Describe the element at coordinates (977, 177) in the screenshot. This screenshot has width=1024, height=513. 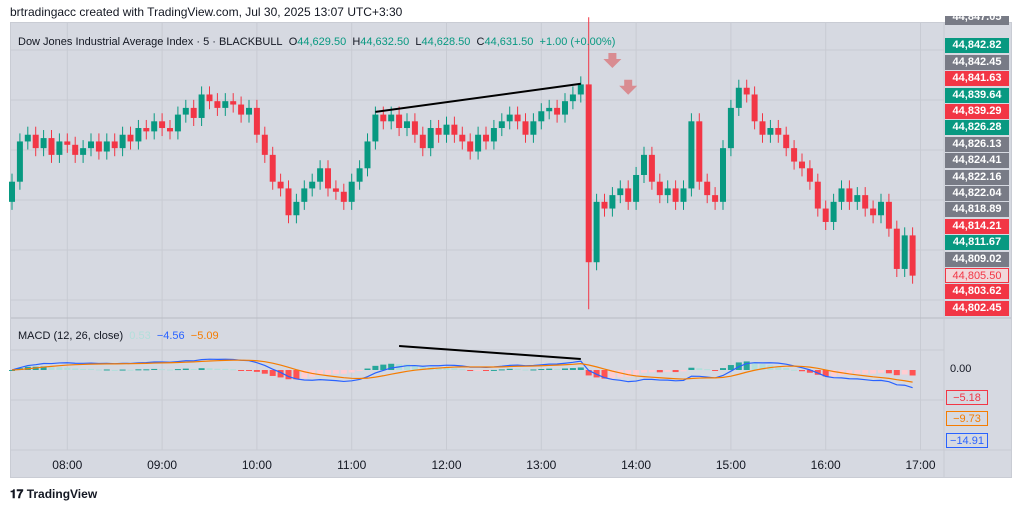
I see `price-tag: 44,822.16` at that location.